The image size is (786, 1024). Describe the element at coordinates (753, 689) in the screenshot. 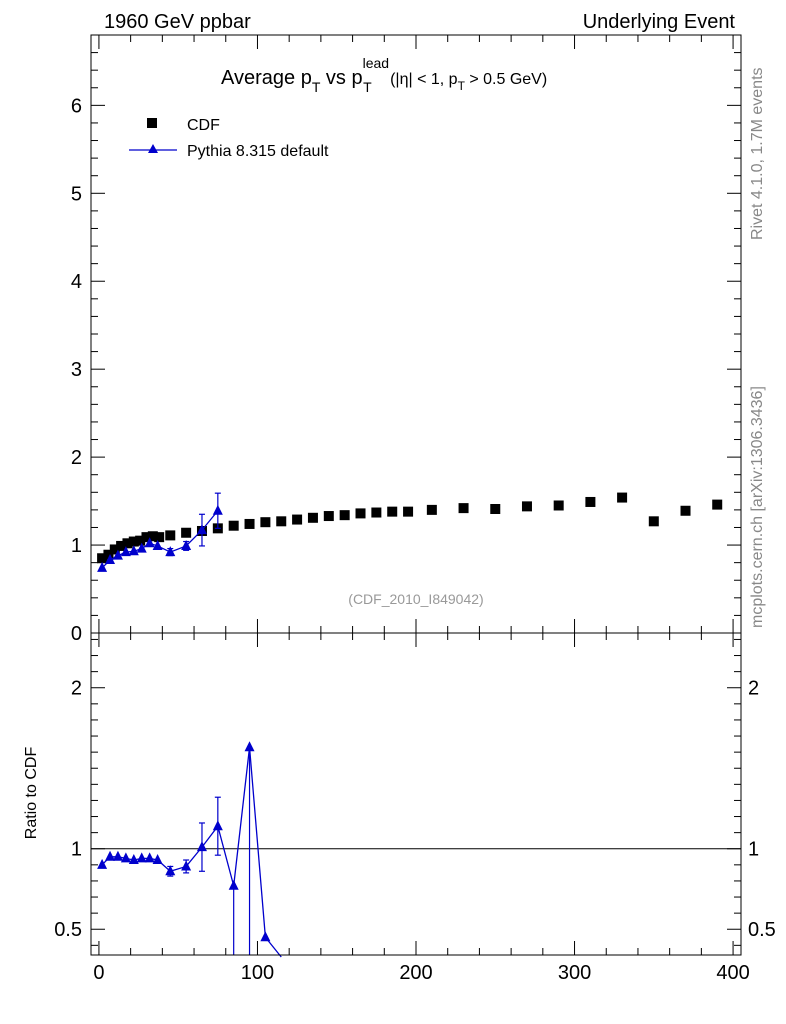

I see `ratio-y-tick-label-right: 2` at that location.